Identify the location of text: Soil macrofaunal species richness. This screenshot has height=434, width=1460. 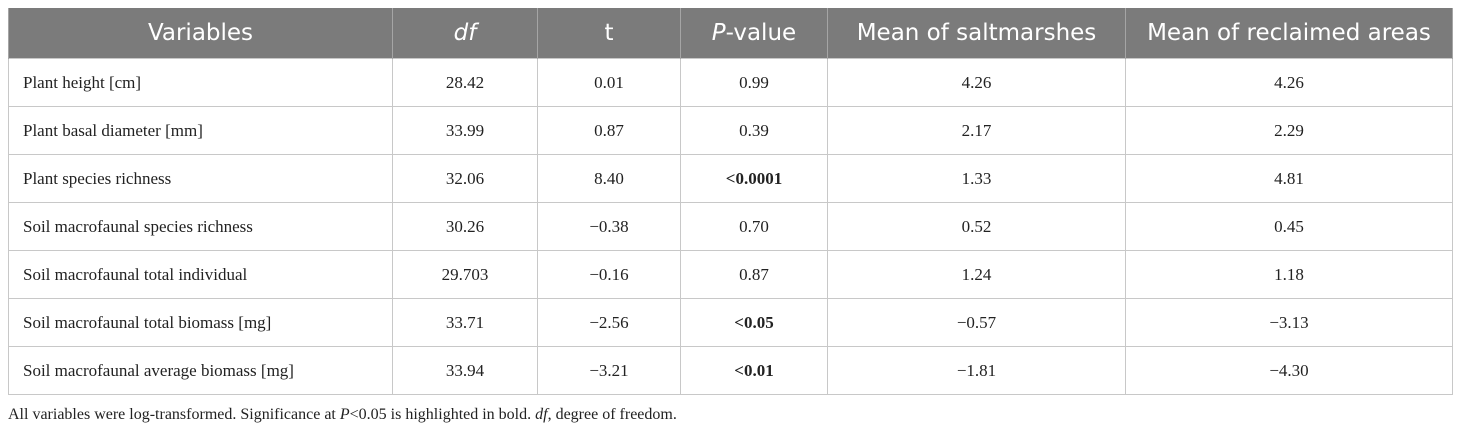
(138, 226).